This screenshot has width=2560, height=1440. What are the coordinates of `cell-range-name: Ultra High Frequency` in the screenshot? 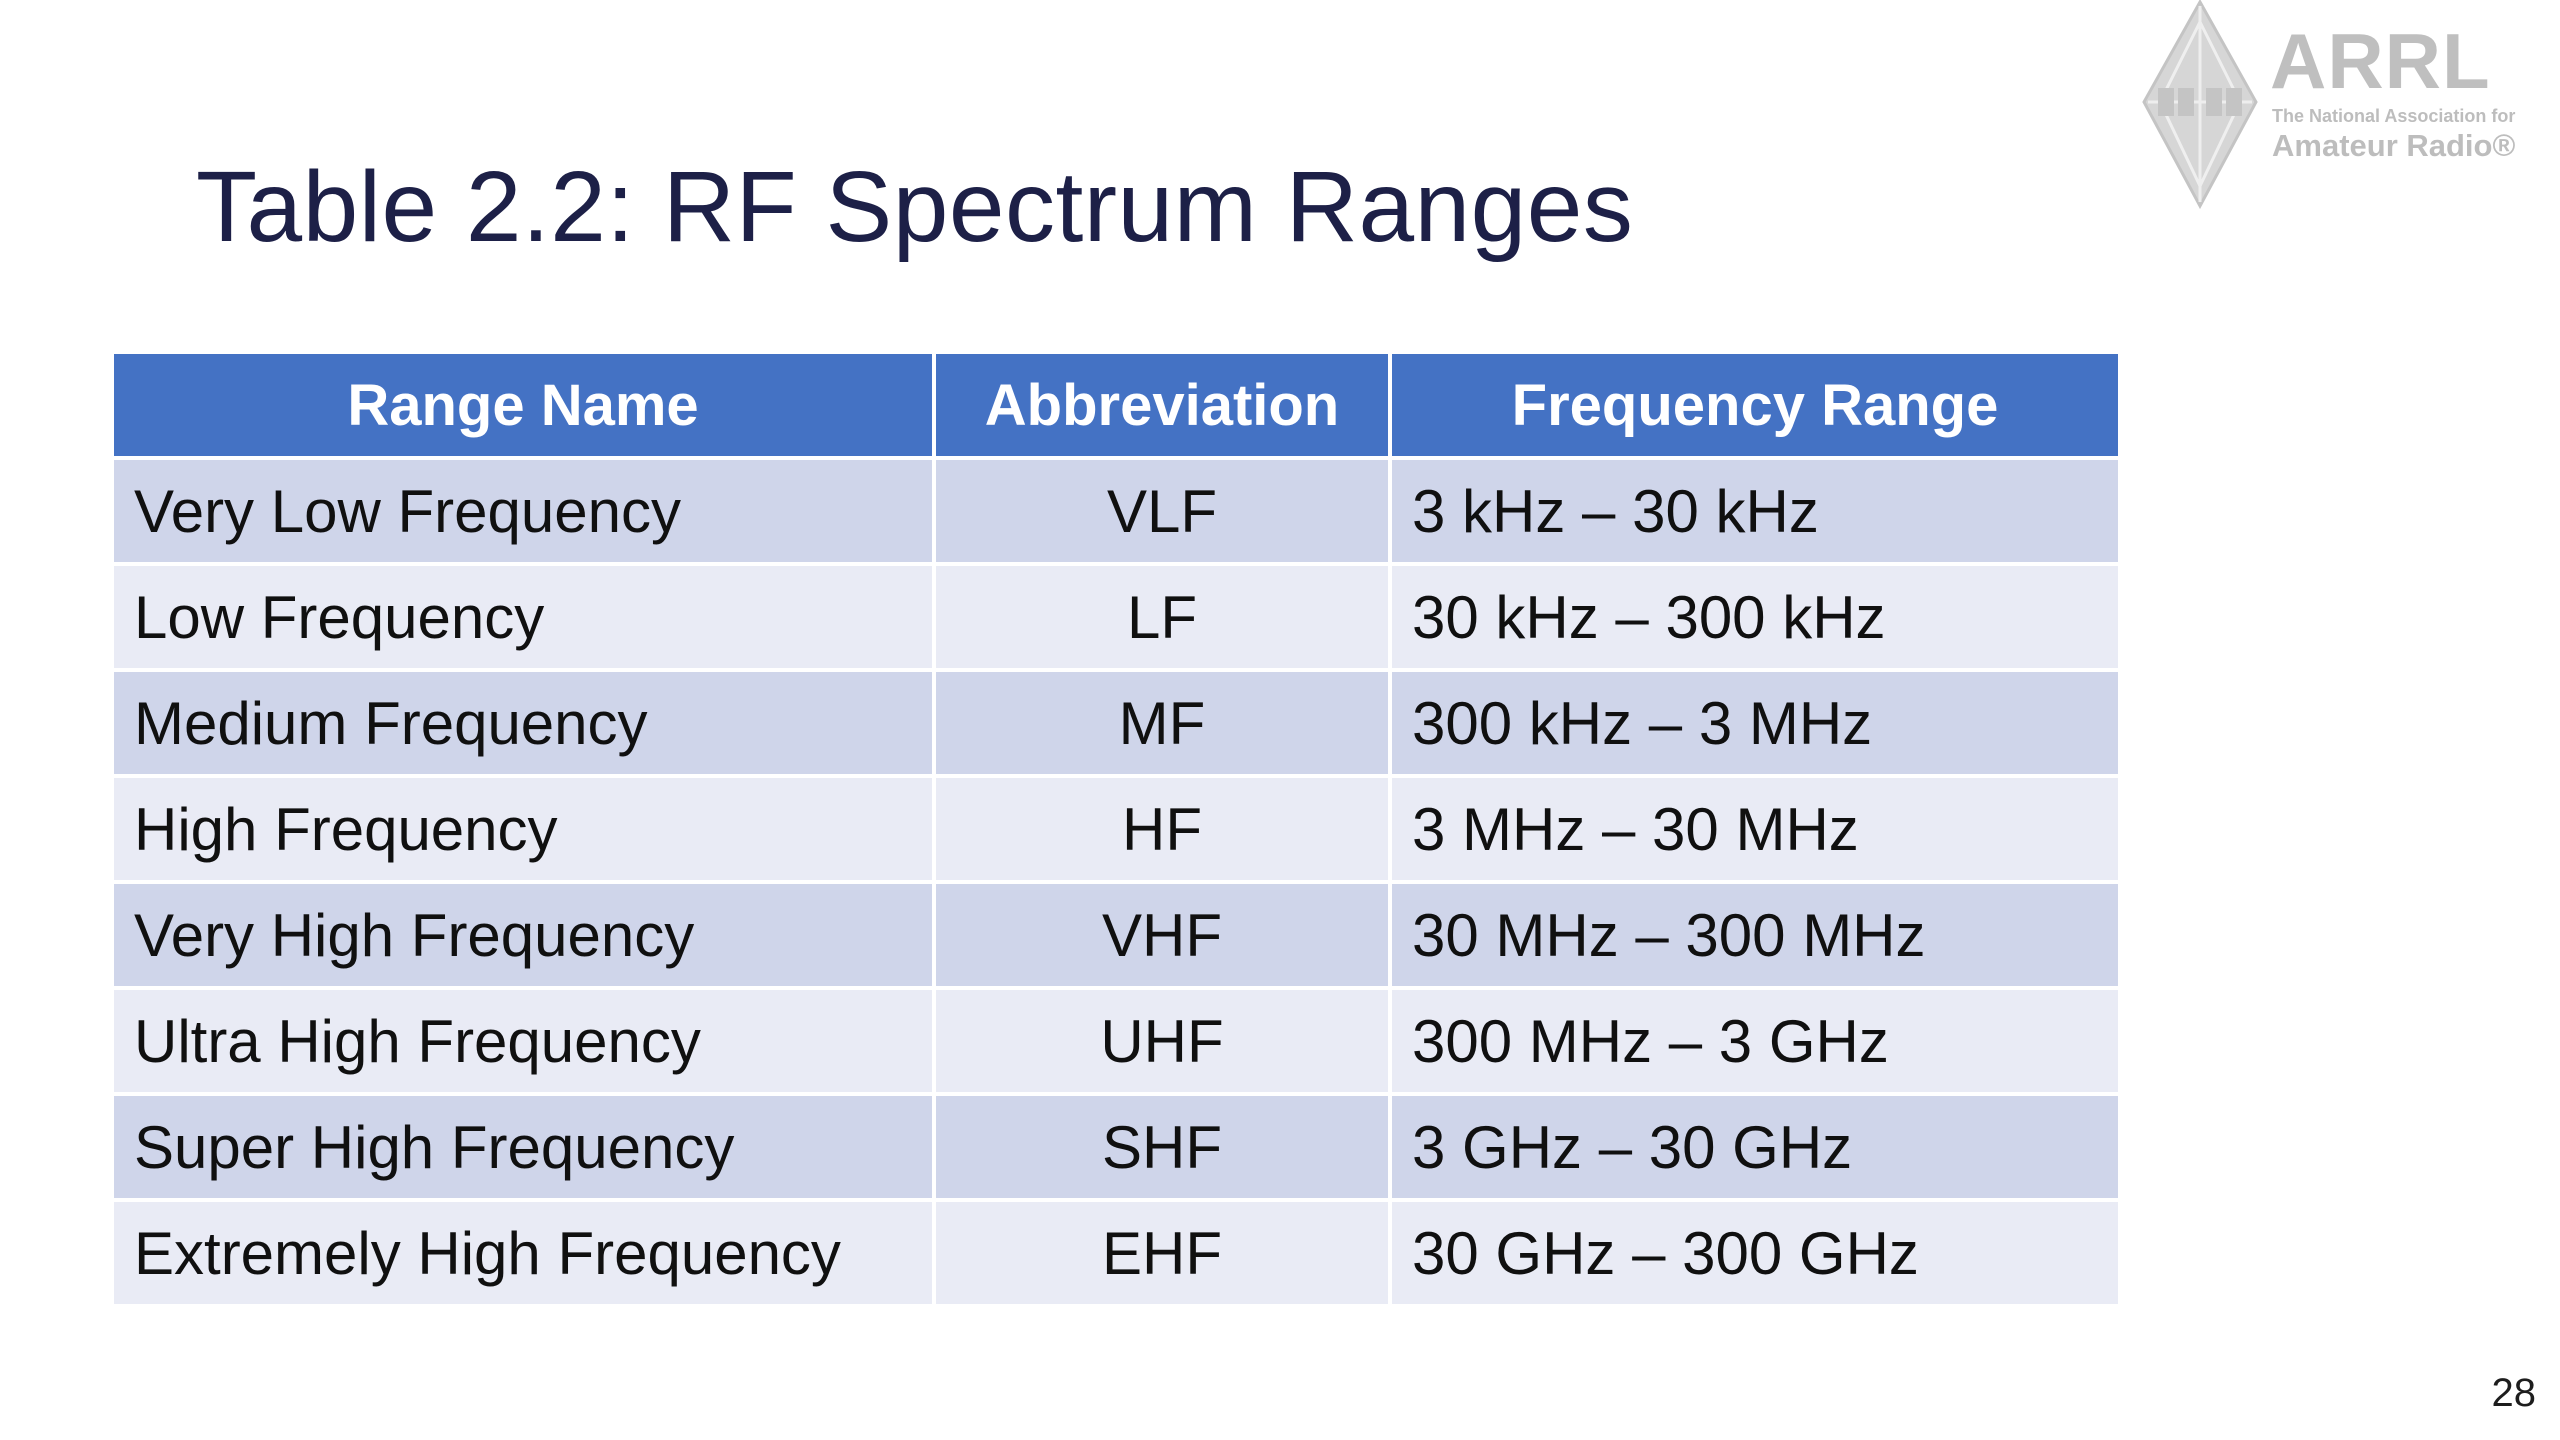 It's located at (523, 1041).